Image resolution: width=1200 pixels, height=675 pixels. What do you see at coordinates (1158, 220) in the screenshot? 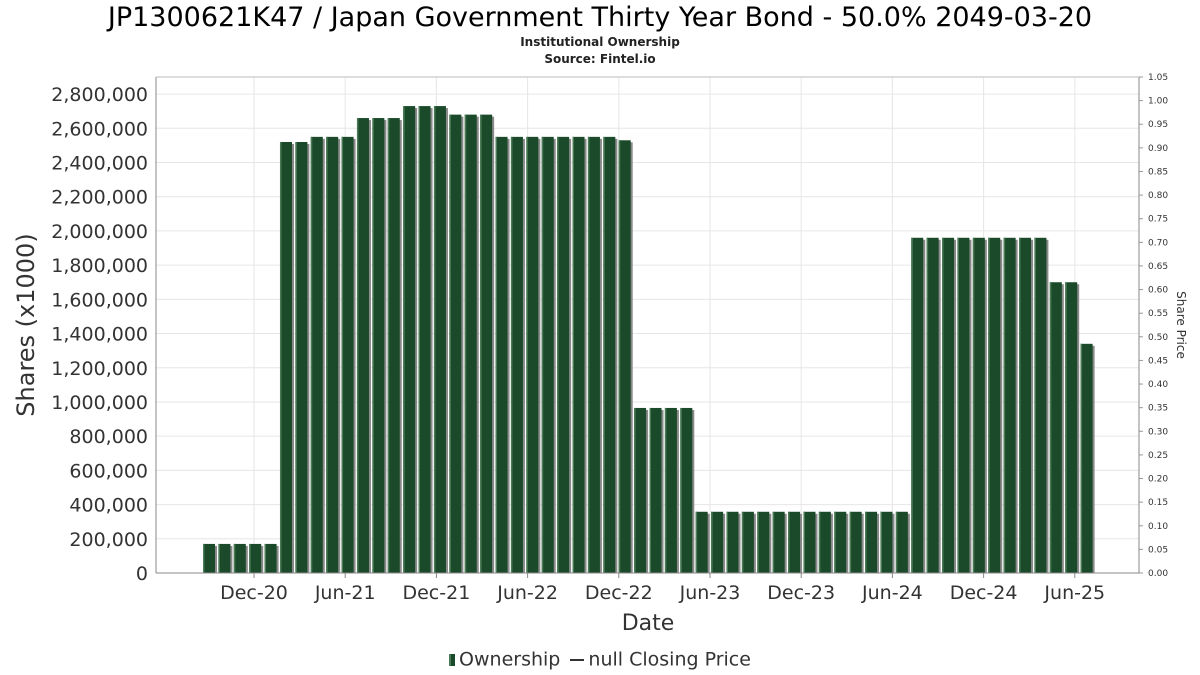
I see `y2-tick-label: 0.75` at bounding box center [1158, 220].